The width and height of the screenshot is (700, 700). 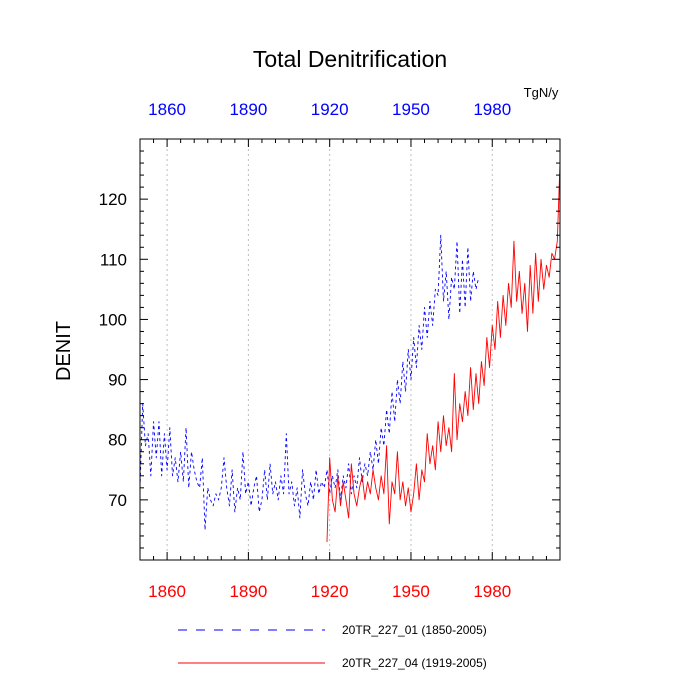 What do you see at coordinates (167, 109) in the screenshot?
I see `x-tick-label-top-1860: 1860` at bounding box center [167, 109].